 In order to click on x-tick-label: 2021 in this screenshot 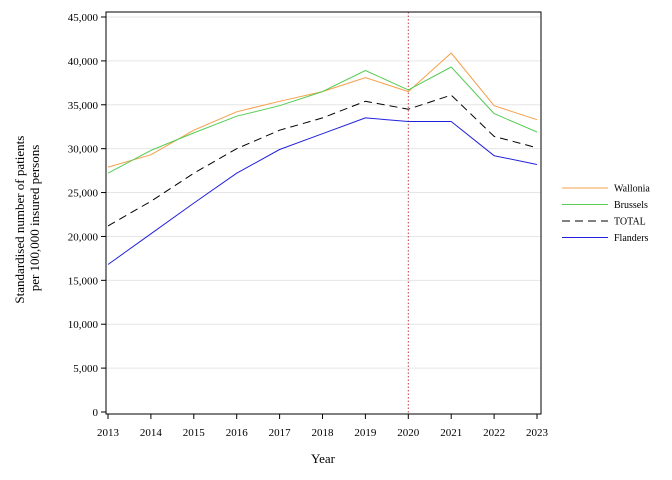, I will do `click(451, 433)`.